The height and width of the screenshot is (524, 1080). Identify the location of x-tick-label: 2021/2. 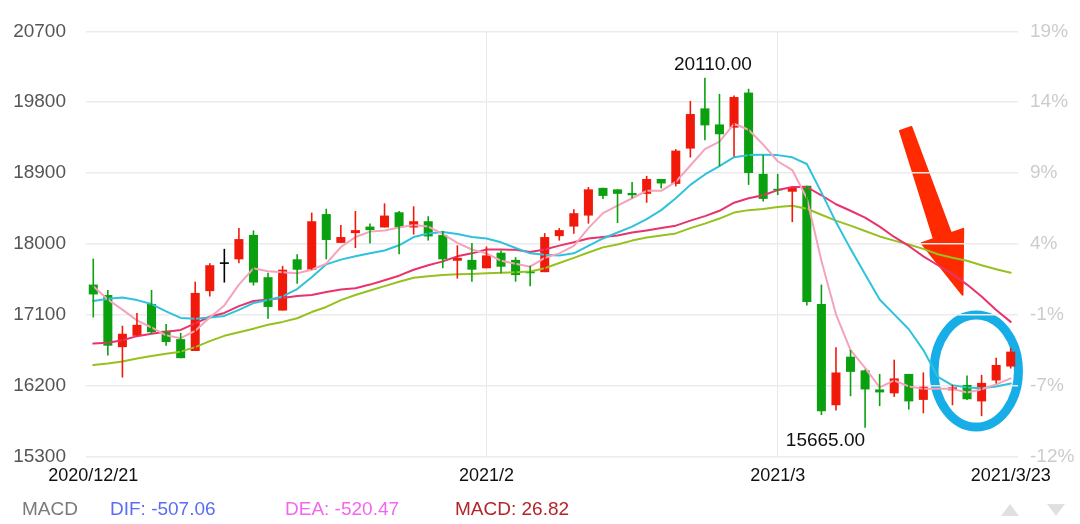
(486, 475).